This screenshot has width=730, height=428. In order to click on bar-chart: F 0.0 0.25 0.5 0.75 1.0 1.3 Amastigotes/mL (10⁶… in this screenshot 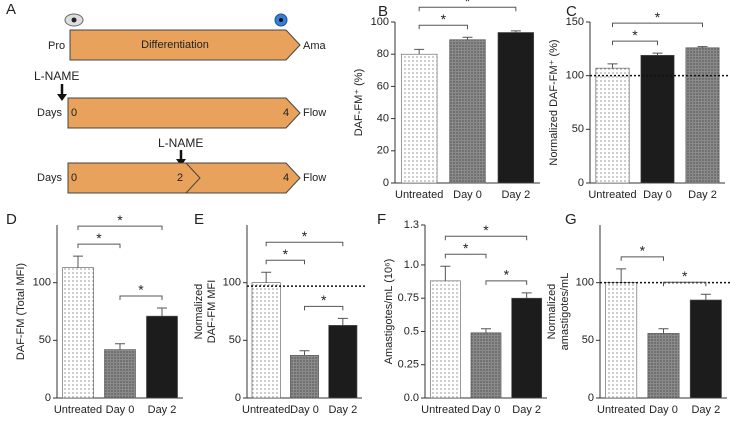, I will do `click(462, 313)`.